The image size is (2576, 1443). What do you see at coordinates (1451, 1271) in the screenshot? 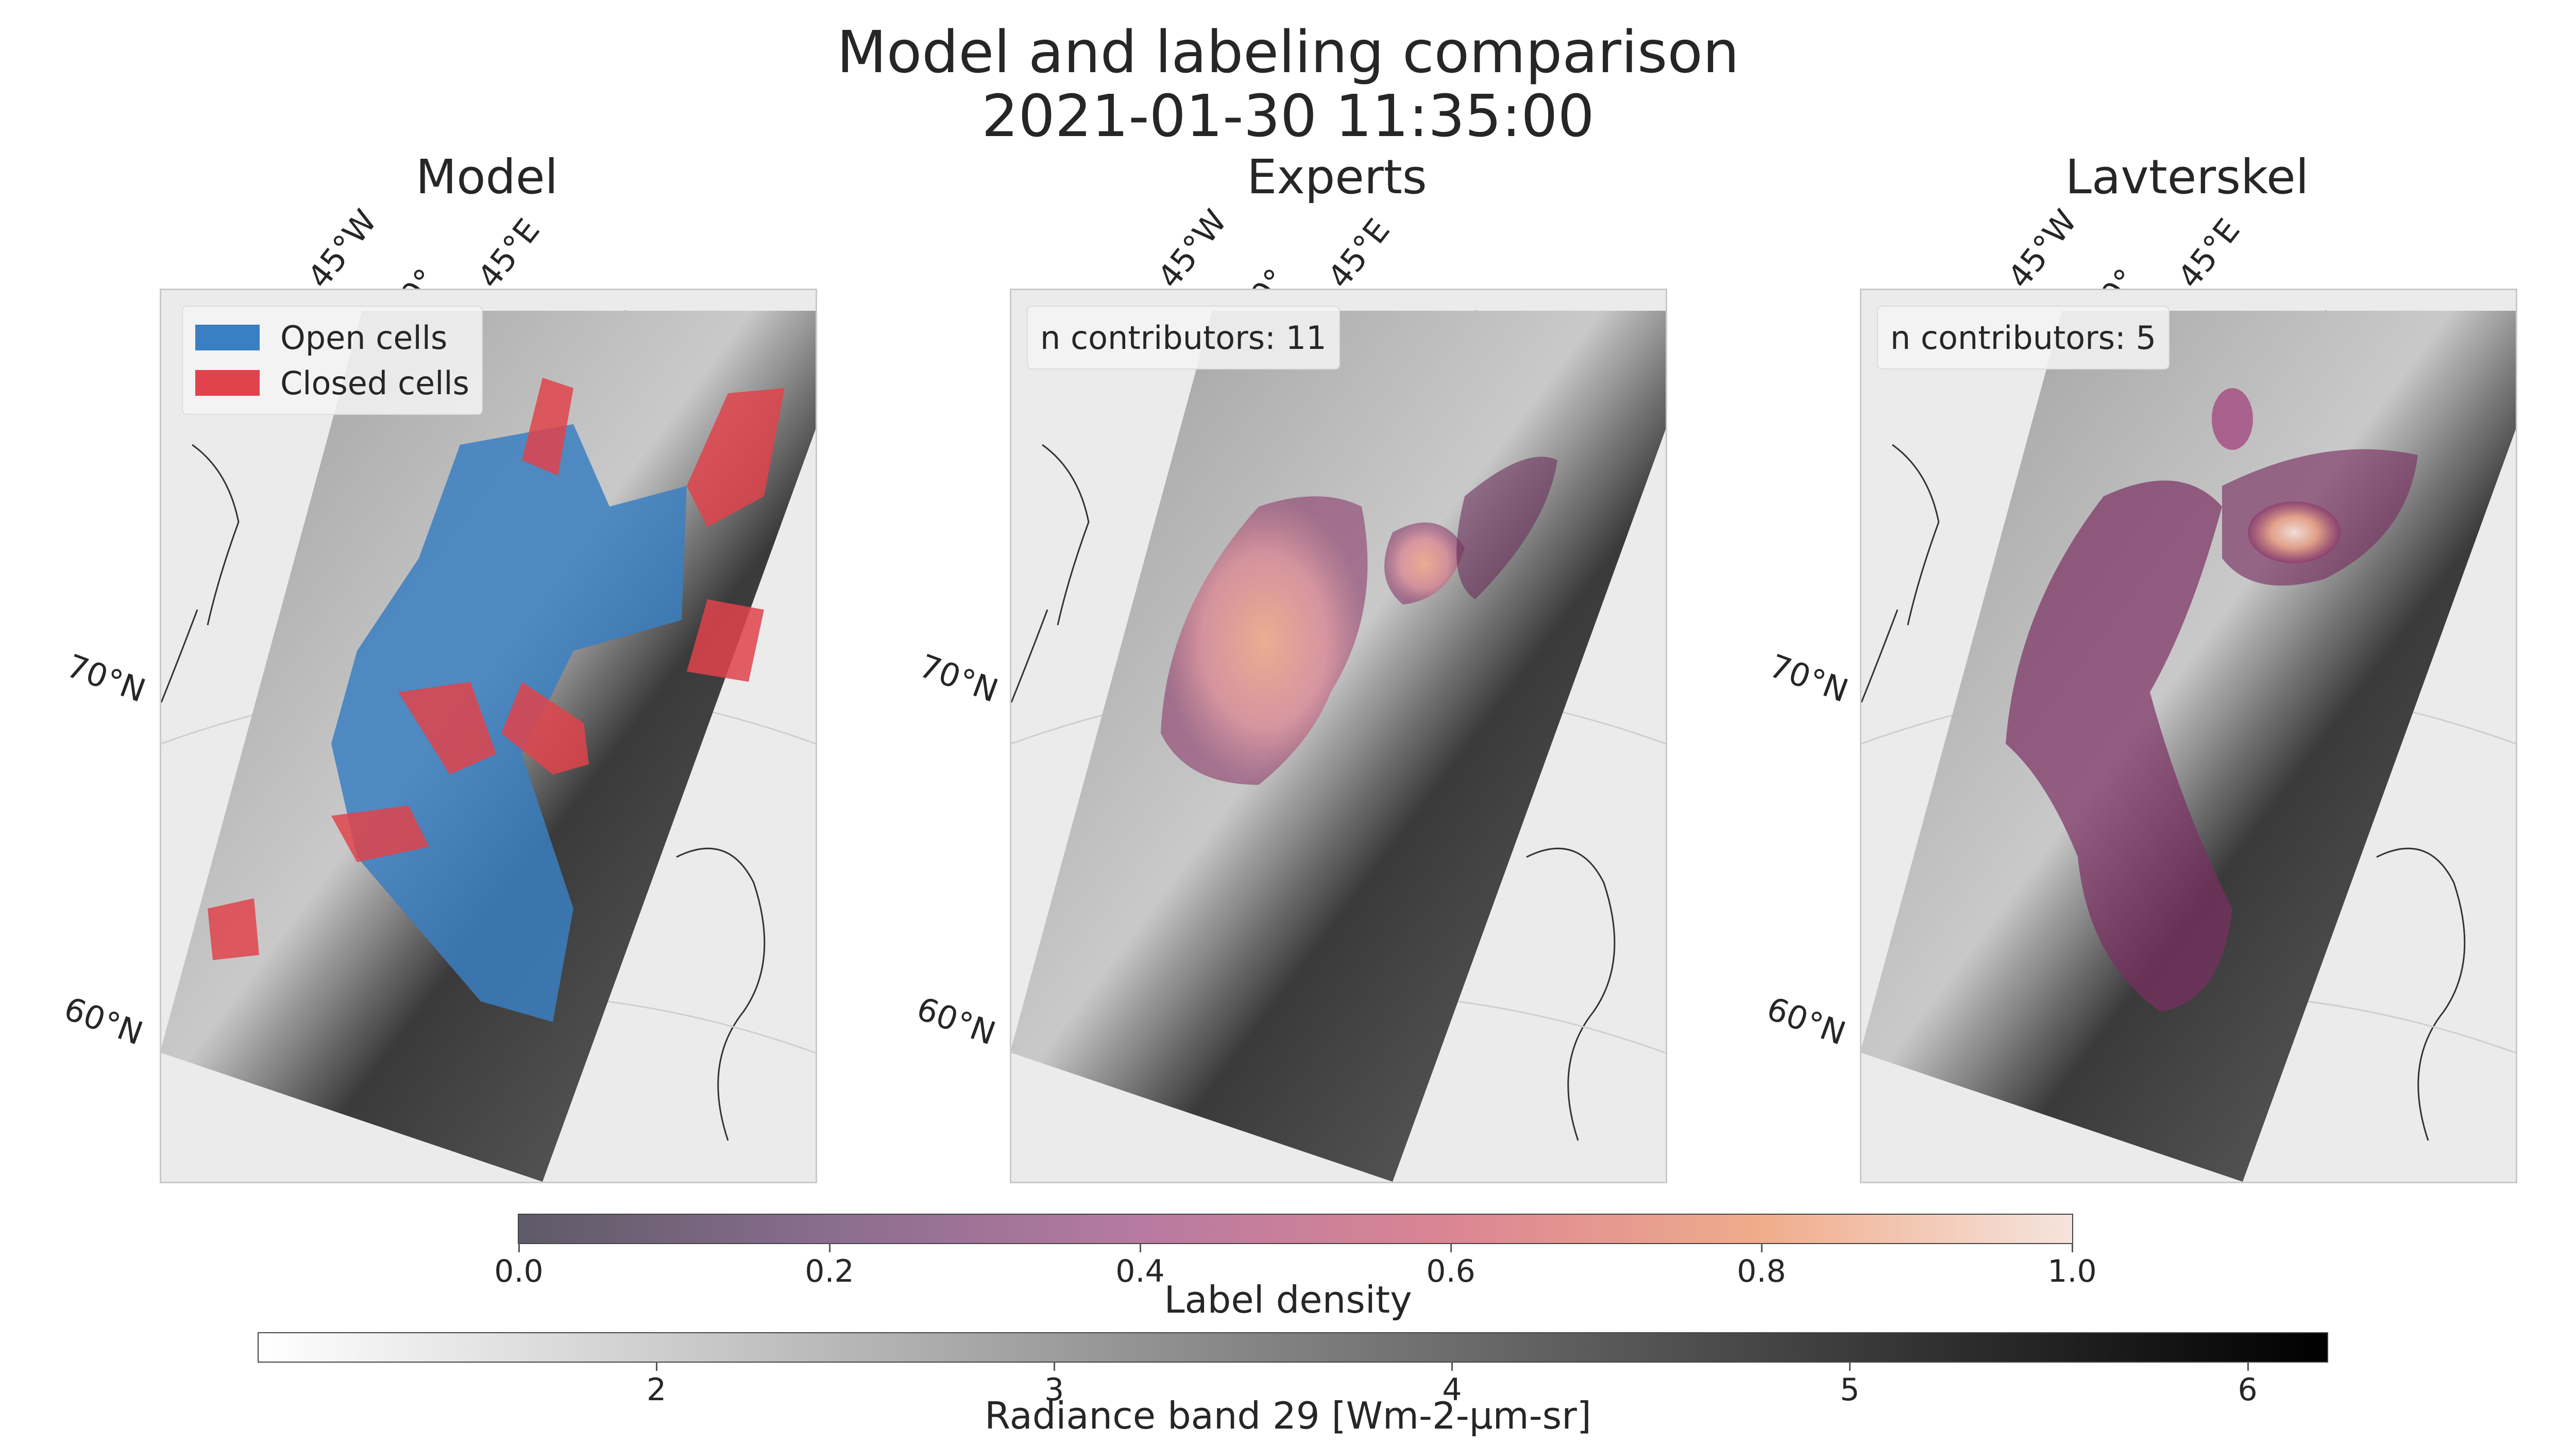
I see `colorbar-tick-label: 0.6` at bounding box center [1451, 1271].